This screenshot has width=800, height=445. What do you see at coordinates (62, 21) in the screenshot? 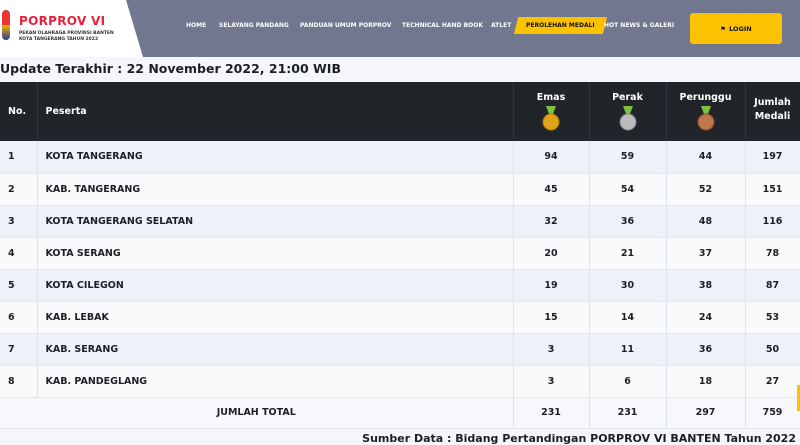
I see `brand-title: PORPROV VI` at bounding box center [62, 21].